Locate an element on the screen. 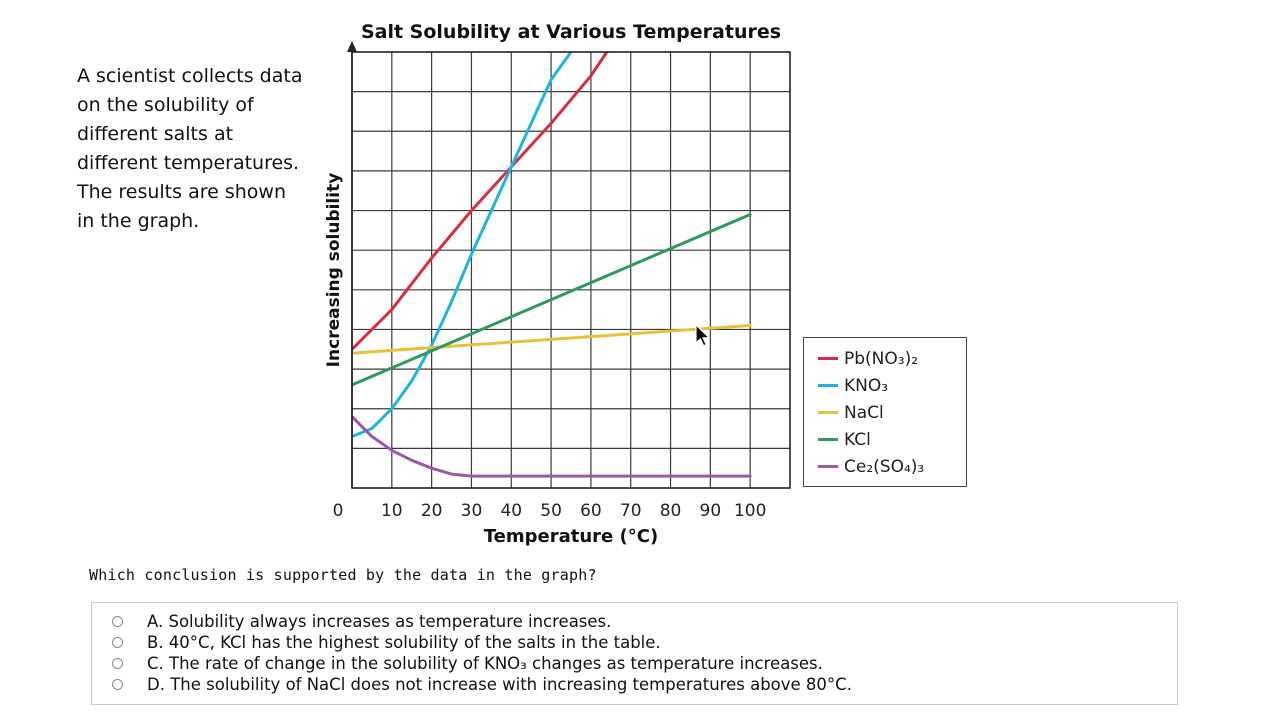  x-tick-label: 50 is located at coordinates (551, 511).